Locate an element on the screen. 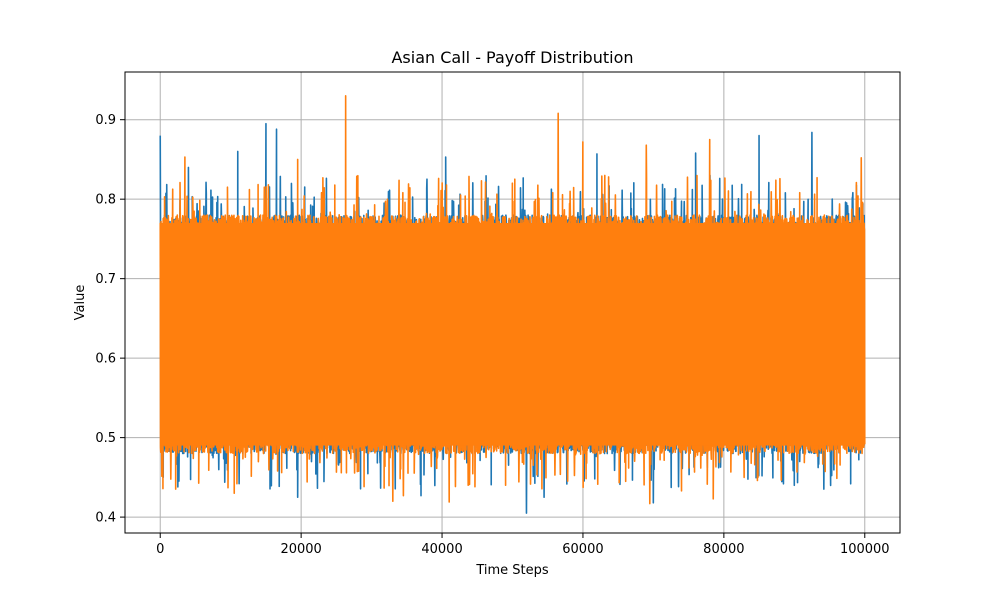  y-axis-title: Value is located at coordinates (80, 303).